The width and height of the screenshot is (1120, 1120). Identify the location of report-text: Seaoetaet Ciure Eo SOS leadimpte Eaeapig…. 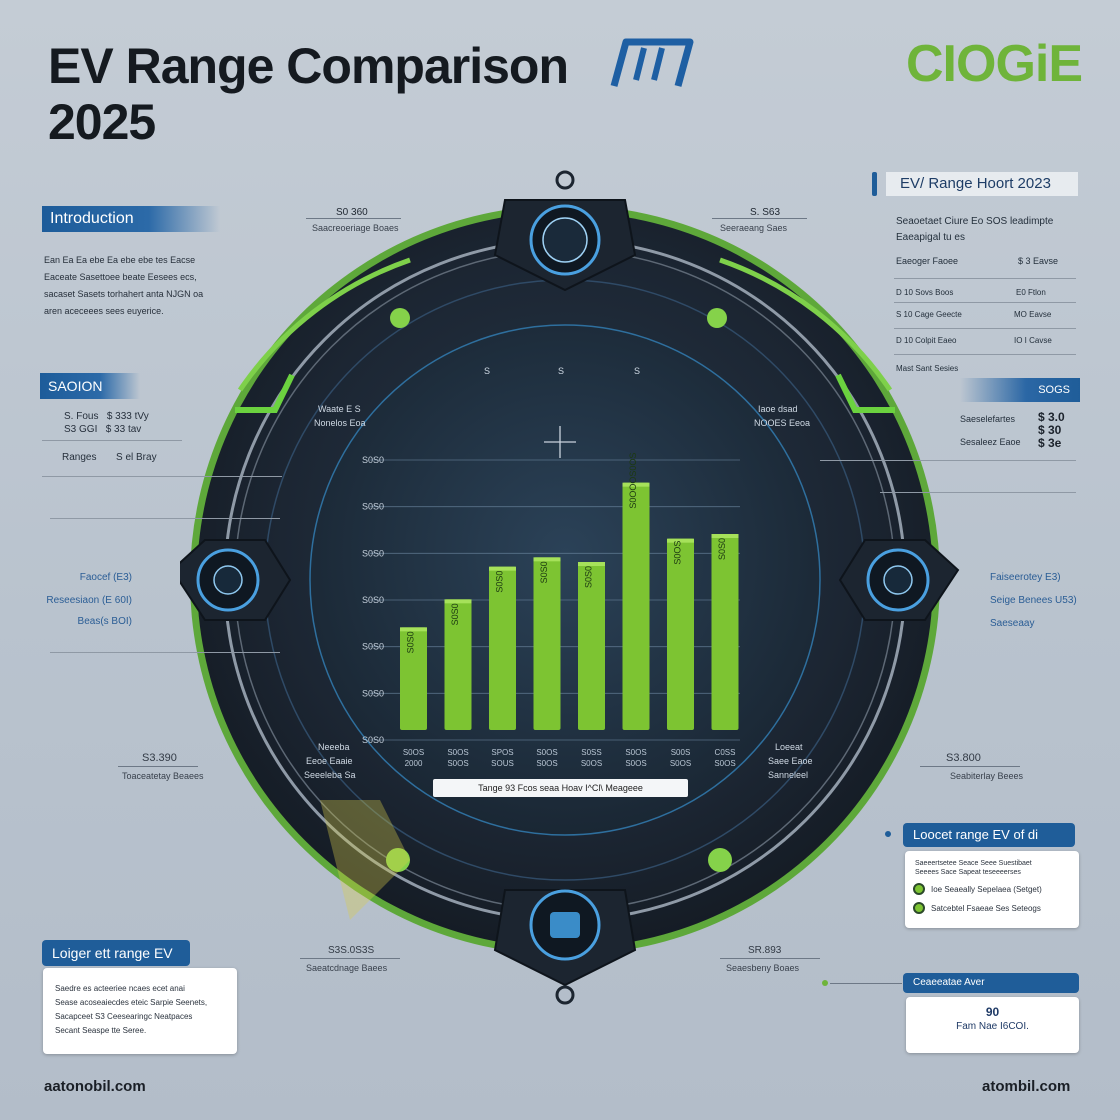
(974, 230).